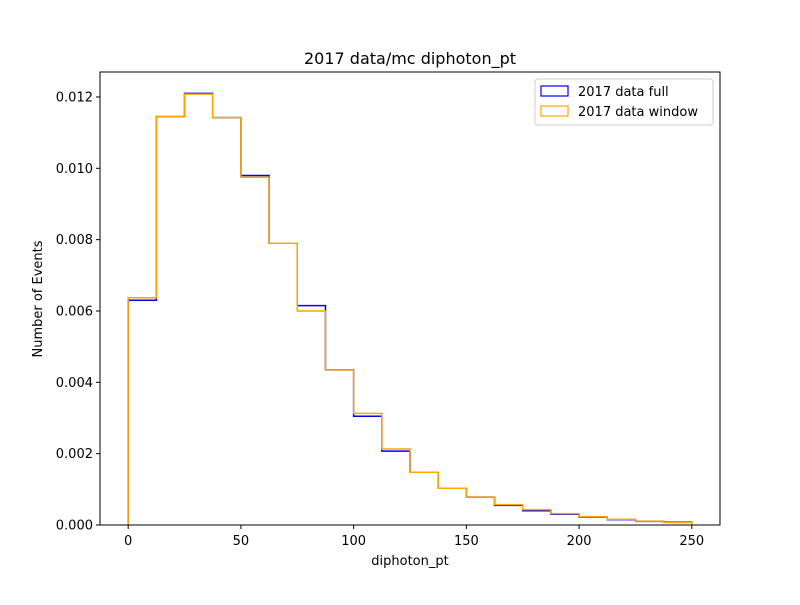  What do you see at coordinates (74, 240) in the screenshot?
I see `y-tick-label: 0.008` at bounding box center [74, 240].